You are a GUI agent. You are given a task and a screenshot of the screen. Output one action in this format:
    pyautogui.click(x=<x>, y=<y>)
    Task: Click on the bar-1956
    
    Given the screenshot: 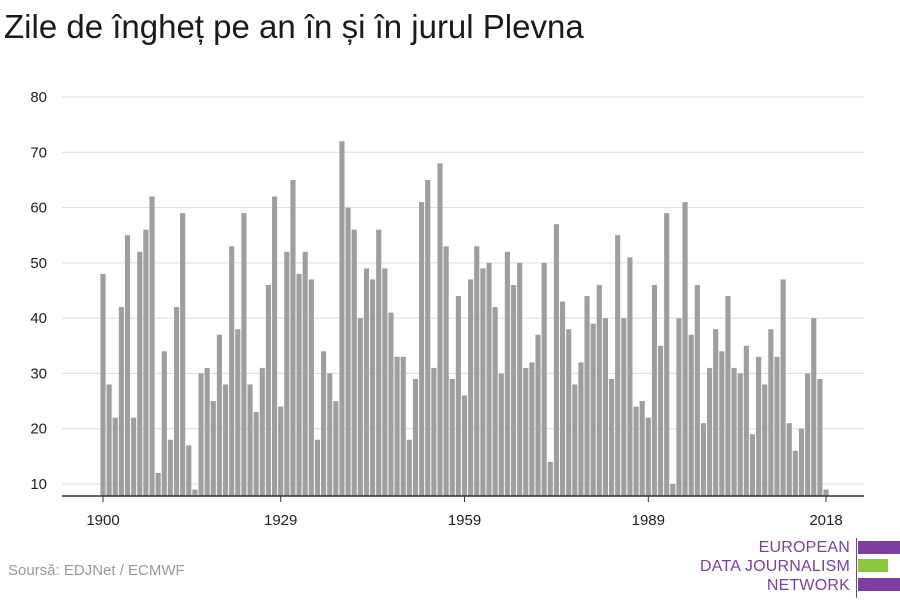 What is the action you would take?
    pyautogui.click(x=446, y=371)
    